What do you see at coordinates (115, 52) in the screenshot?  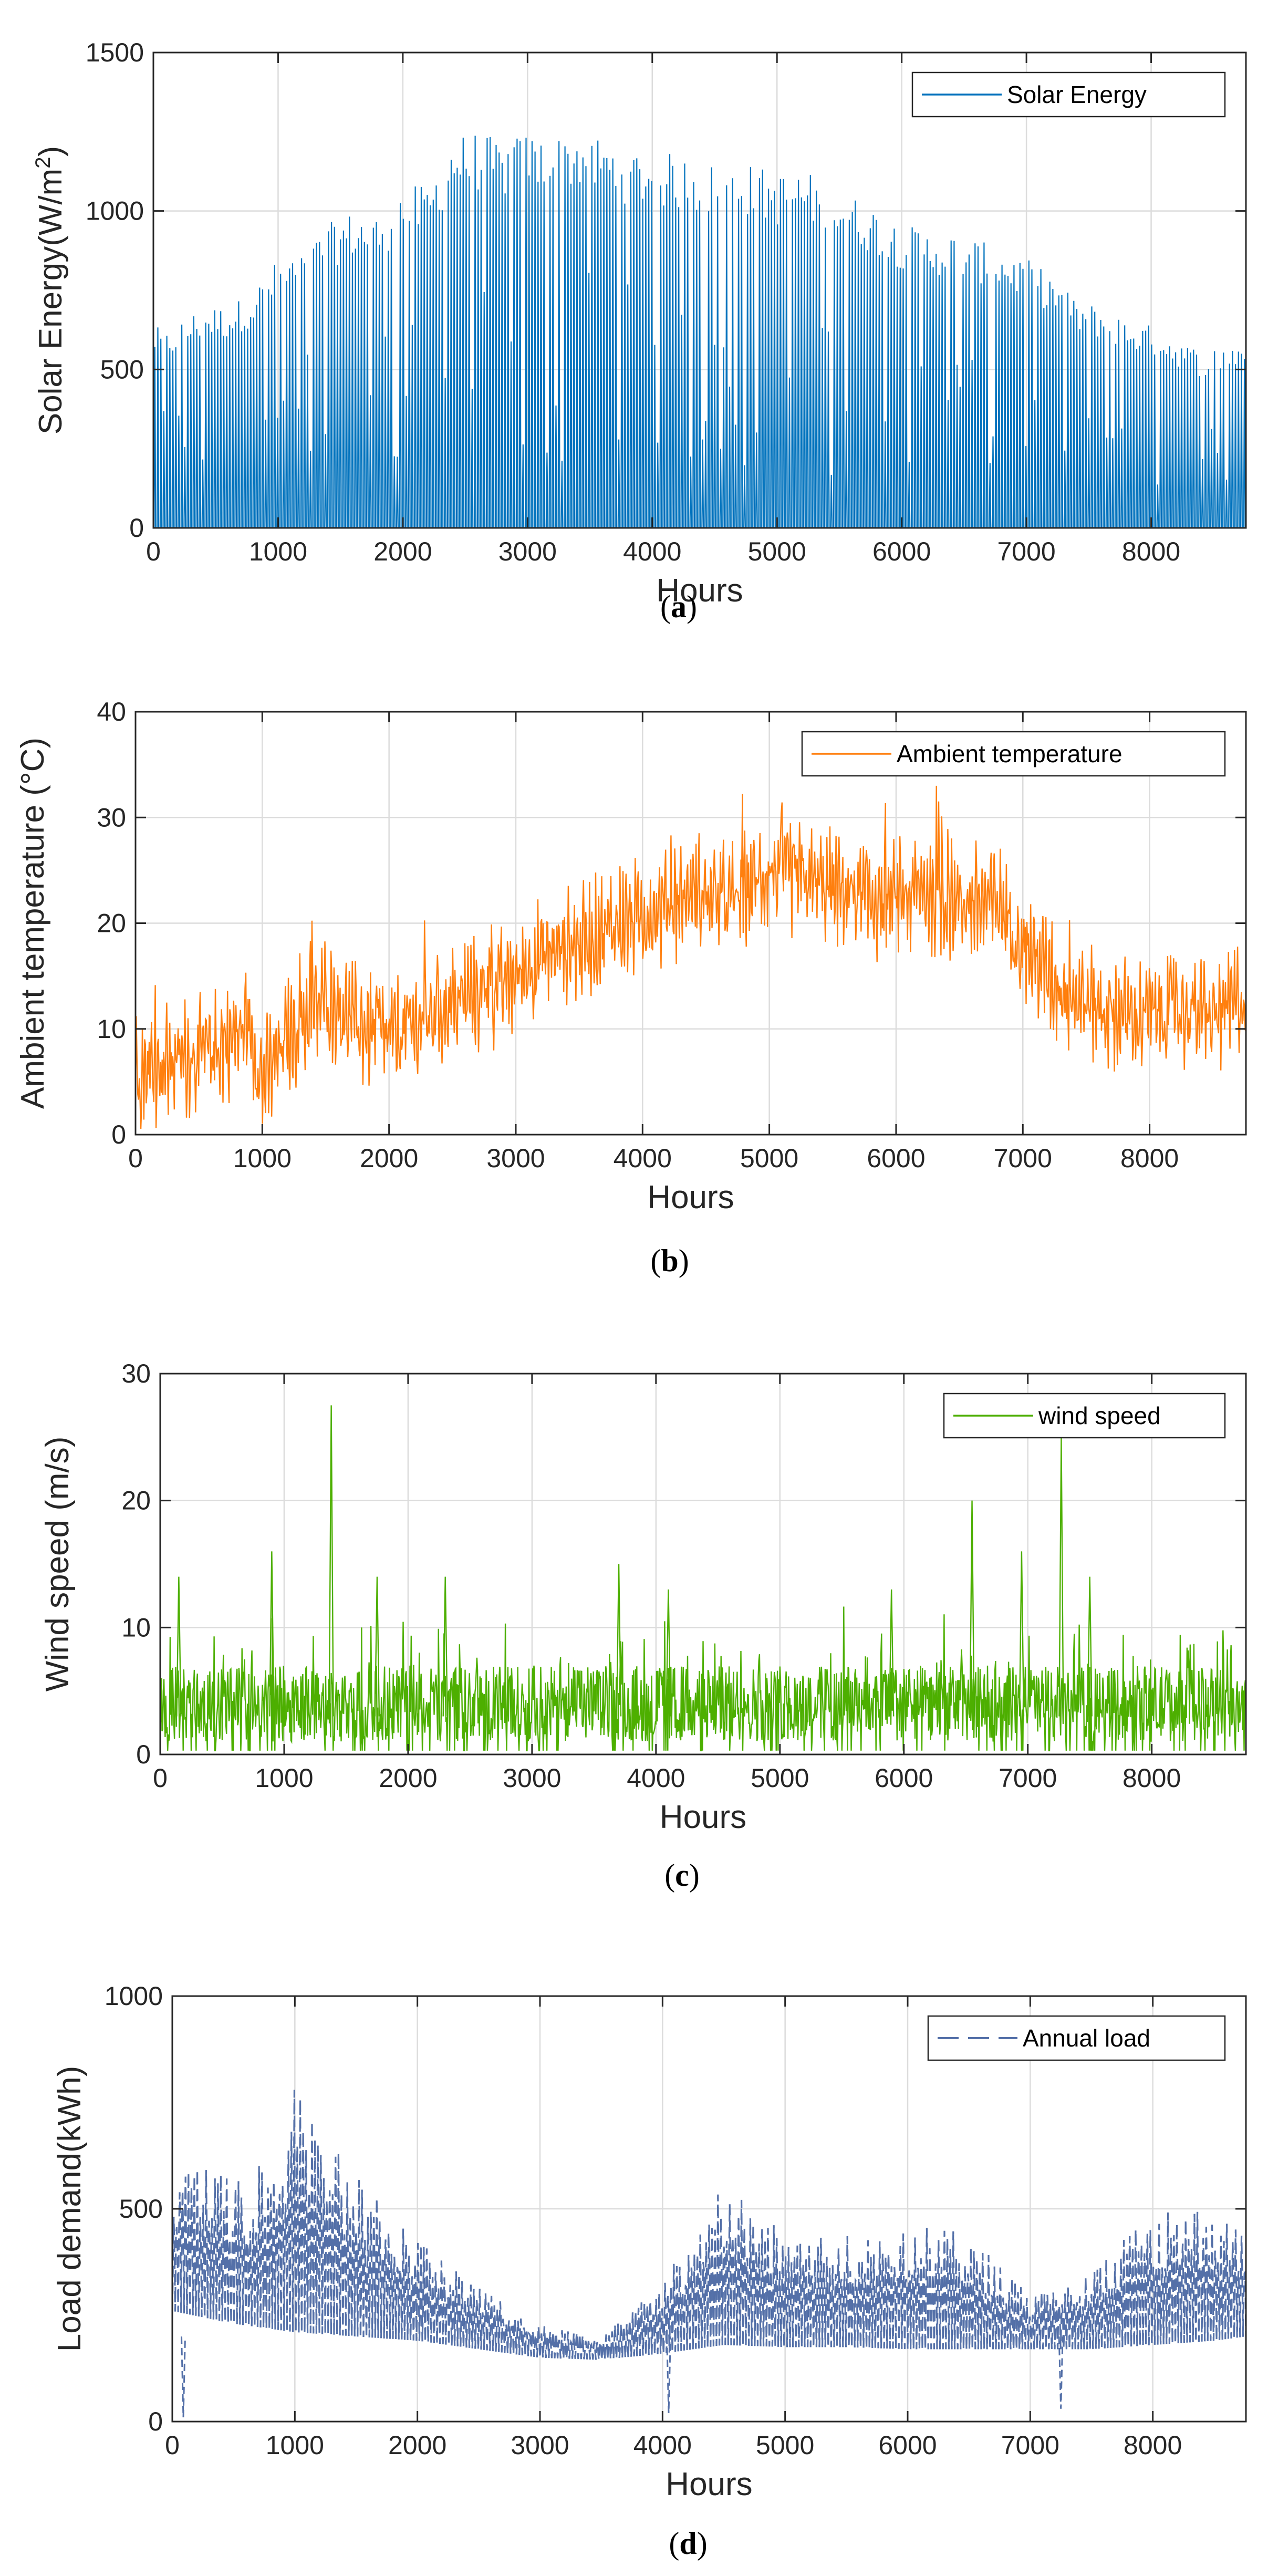 I see `y-tick-label: 1500` at bounding box center [115, 52].